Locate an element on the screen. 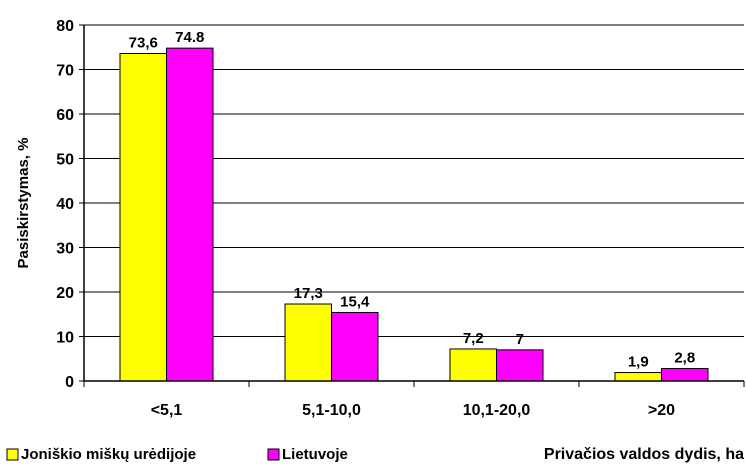 This screenshot has width=746, height=464. data-label: 74.8 is located at coordinates (189, 37).